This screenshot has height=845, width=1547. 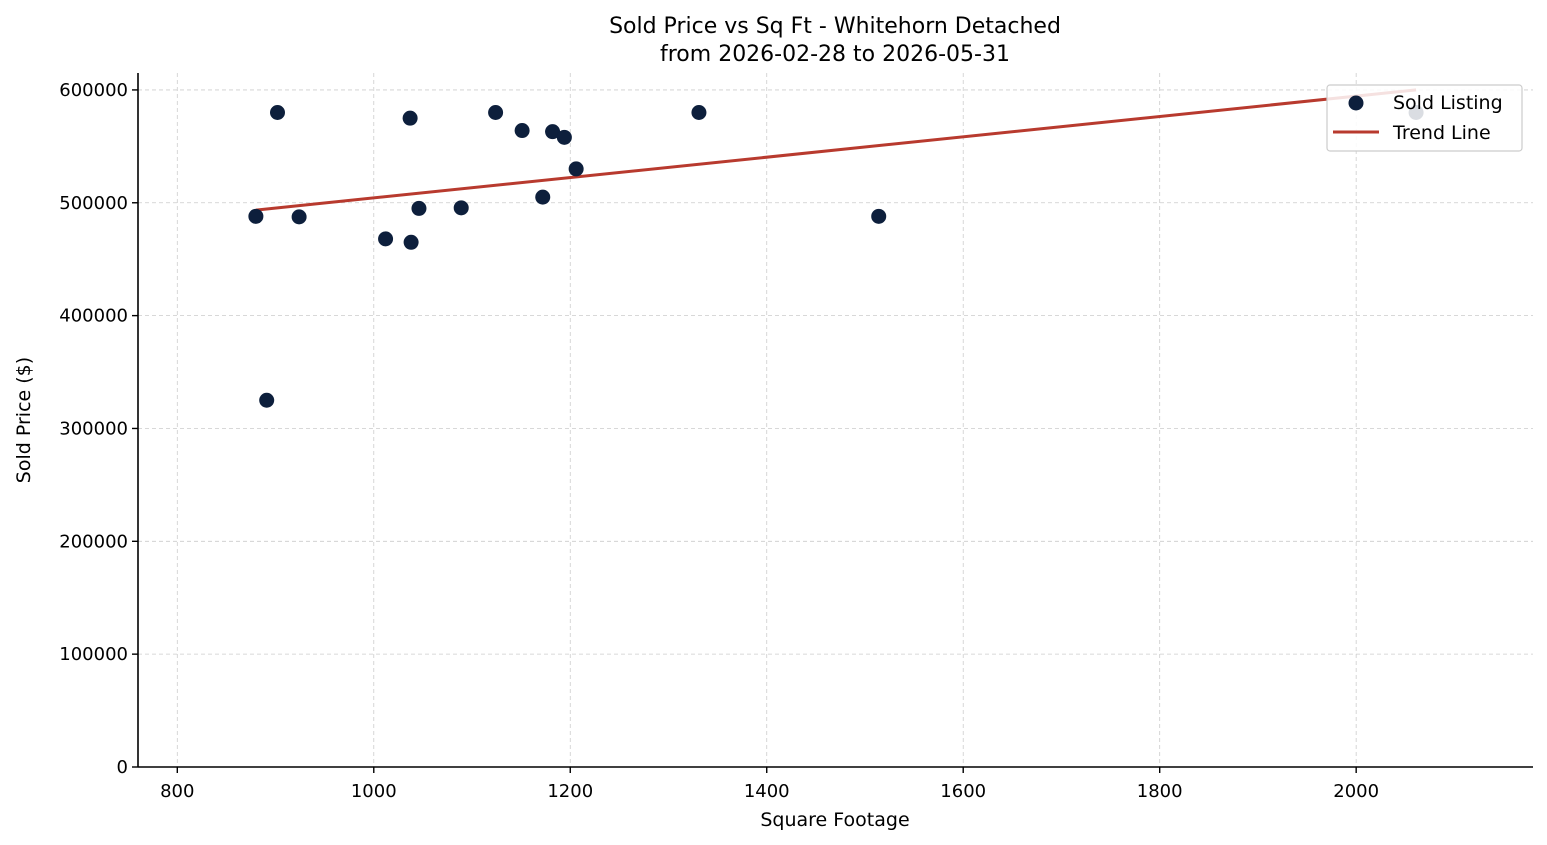 I want to click on x-tick-label: 1400, so click(x=767, y=791).